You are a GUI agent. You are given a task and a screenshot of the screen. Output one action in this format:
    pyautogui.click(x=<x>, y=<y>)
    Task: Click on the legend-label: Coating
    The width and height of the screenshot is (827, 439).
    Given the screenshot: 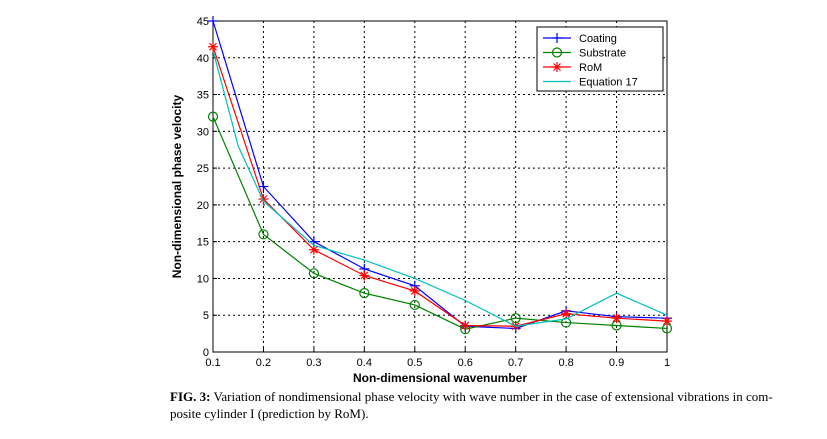 What is the action you would take?
    pyautogui.click(x=598, y=39)
    